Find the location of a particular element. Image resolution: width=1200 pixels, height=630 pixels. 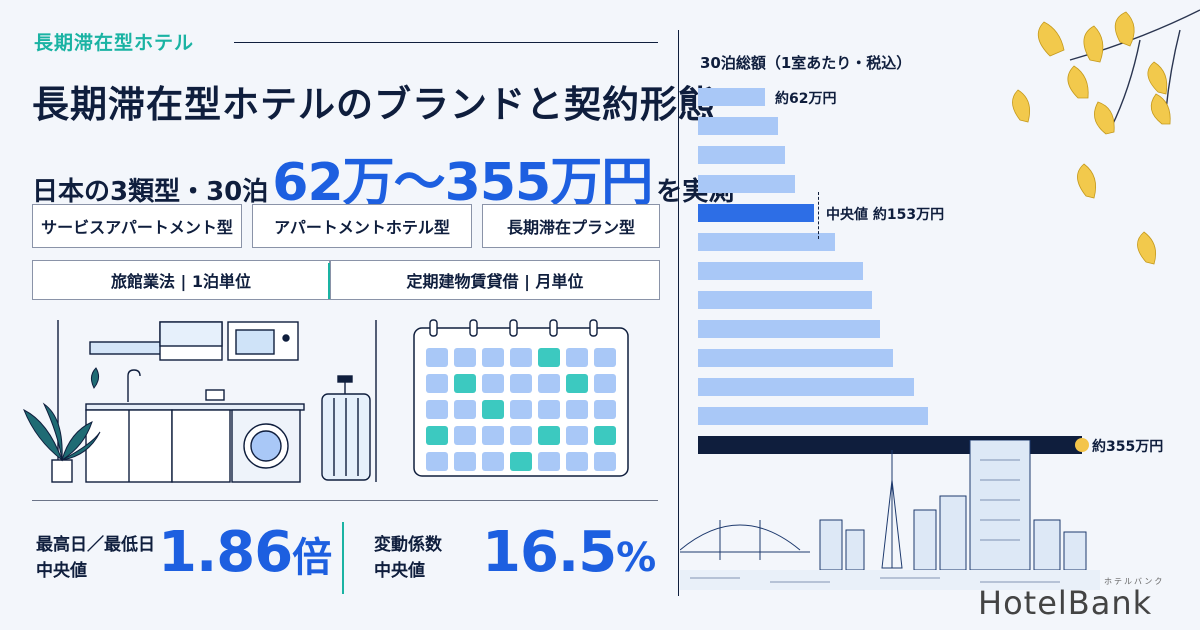

ratio-number: 1.86 is located at coordinates (225, 552).